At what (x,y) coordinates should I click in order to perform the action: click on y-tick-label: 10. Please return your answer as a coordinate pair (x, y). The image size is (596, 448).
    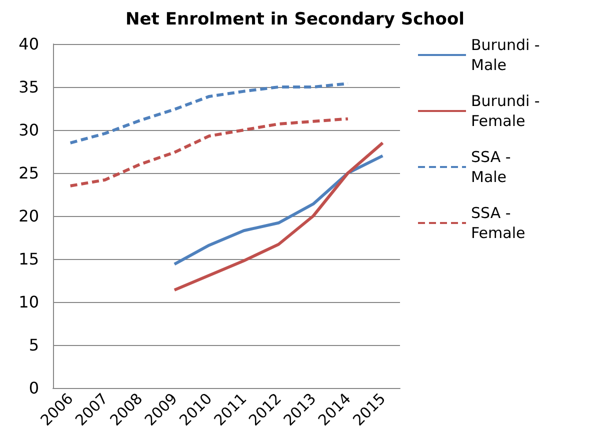
    Looking at the image, I should click on (28, 302).